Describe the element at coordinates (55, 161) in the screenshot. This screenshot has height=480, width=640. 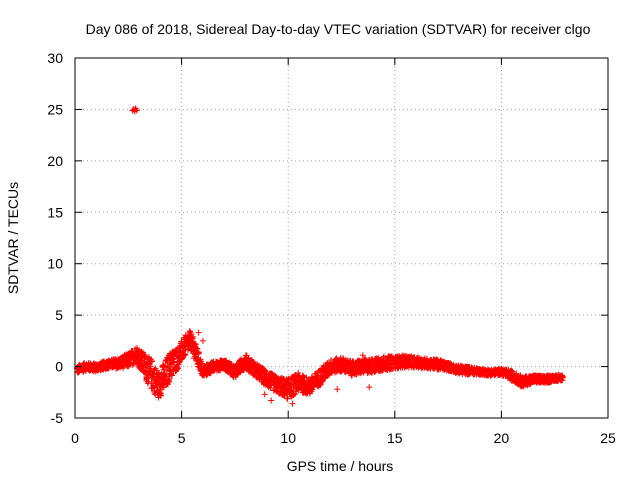
I see `y-tick-label: 20` at that location.